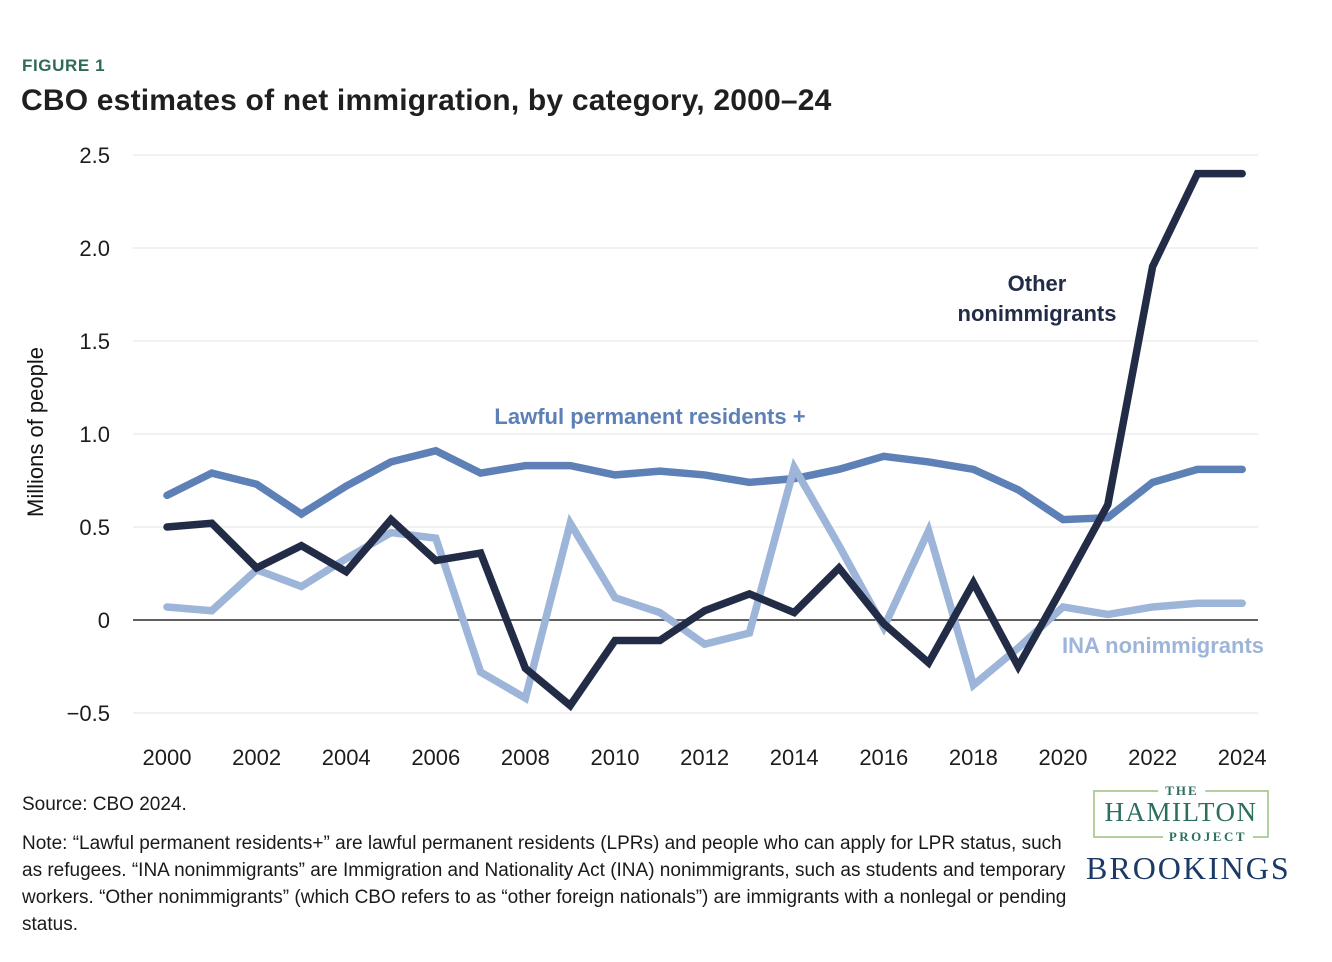 The height and width of the screenshot is (962, 1332). What do you see at coordinates (104, 620) in the screenshot?
I see `y-tick-label: 0` at bounding box center [104, 620].